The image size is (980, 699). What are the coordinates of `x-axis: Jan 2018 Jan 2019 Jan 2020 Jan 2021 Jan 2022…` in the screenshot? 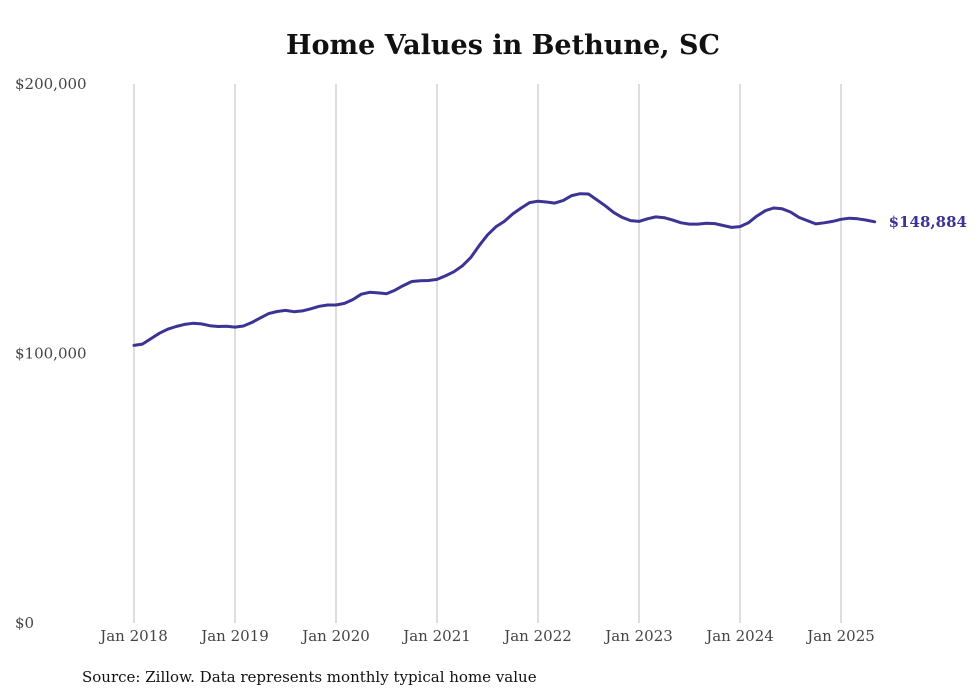 It's located at (486, 636).